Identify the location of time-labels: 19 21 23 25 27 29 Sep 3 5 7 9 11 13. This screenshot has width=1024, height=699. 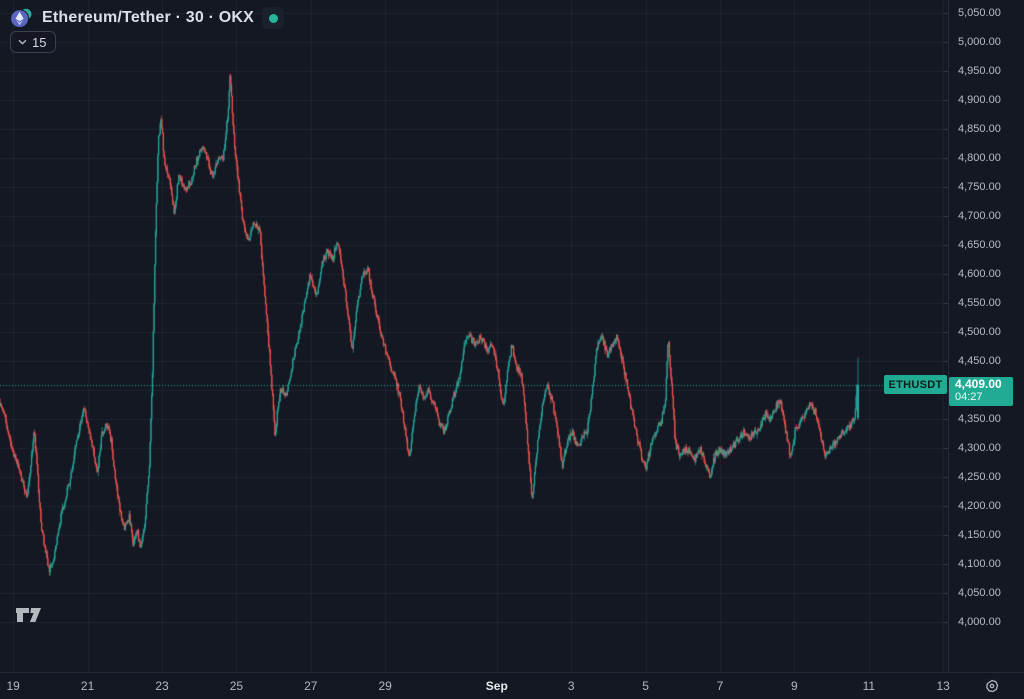
(475, 686).